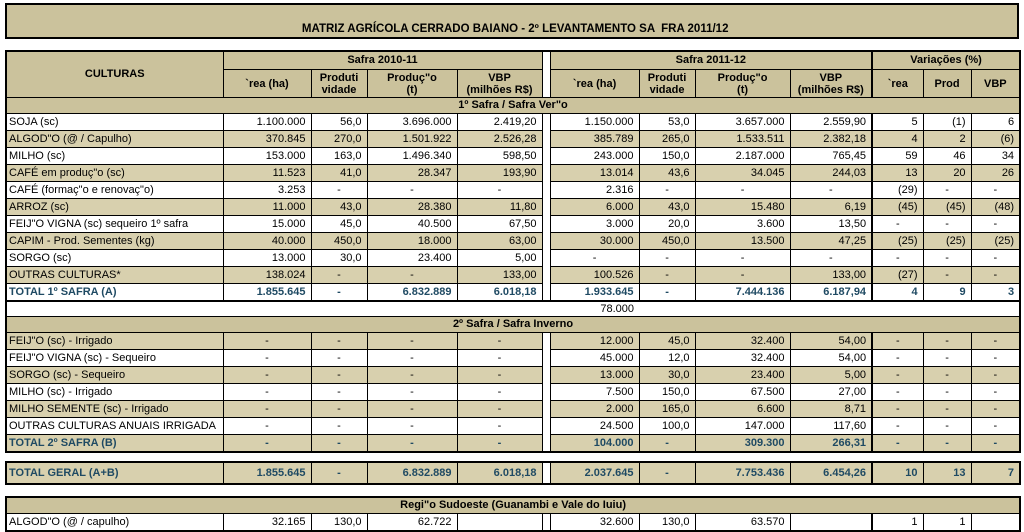  I want to click on table-cell: (6), so click(995, 139).